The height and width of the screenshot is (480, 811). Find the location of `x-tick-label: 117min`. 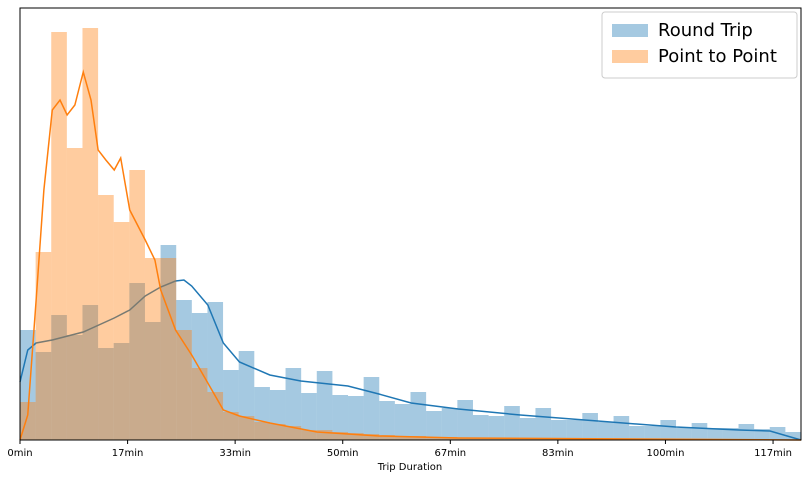

x-tick-label: 117min is located at coordinates (773, 453).